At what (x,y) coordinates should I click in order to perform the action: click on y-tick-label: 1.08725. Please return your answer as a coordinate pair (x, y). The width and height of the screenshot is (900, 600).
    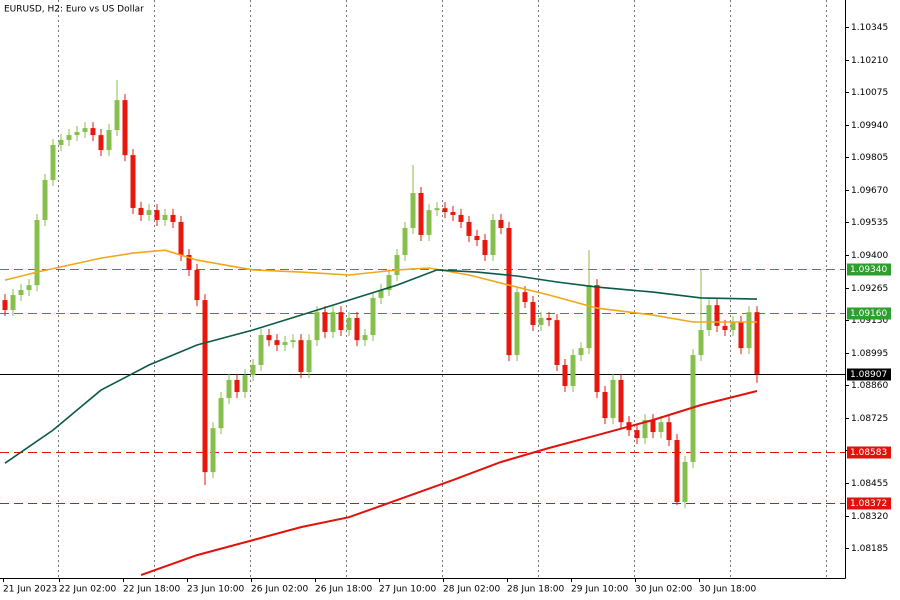
    Looking at the image, I should click on (869, 419).